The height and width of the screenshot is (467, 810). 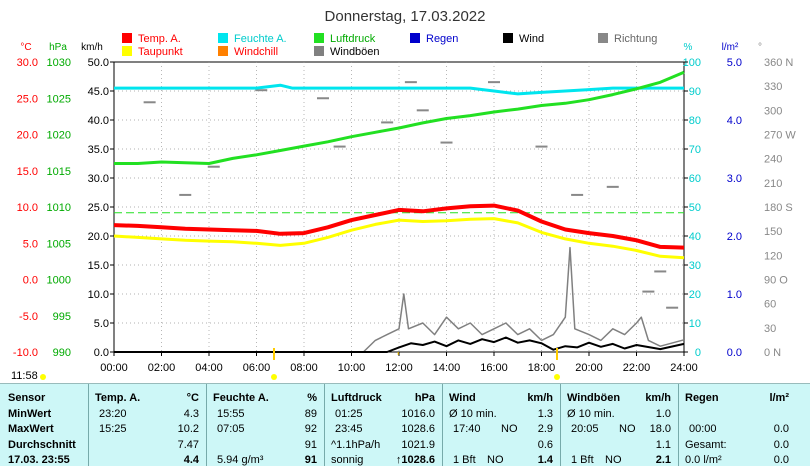 What do you see at coordinates (30, 244) in the screenshot?
I see `temp-tick-label: 5.0` at bounding box center [30, 244].